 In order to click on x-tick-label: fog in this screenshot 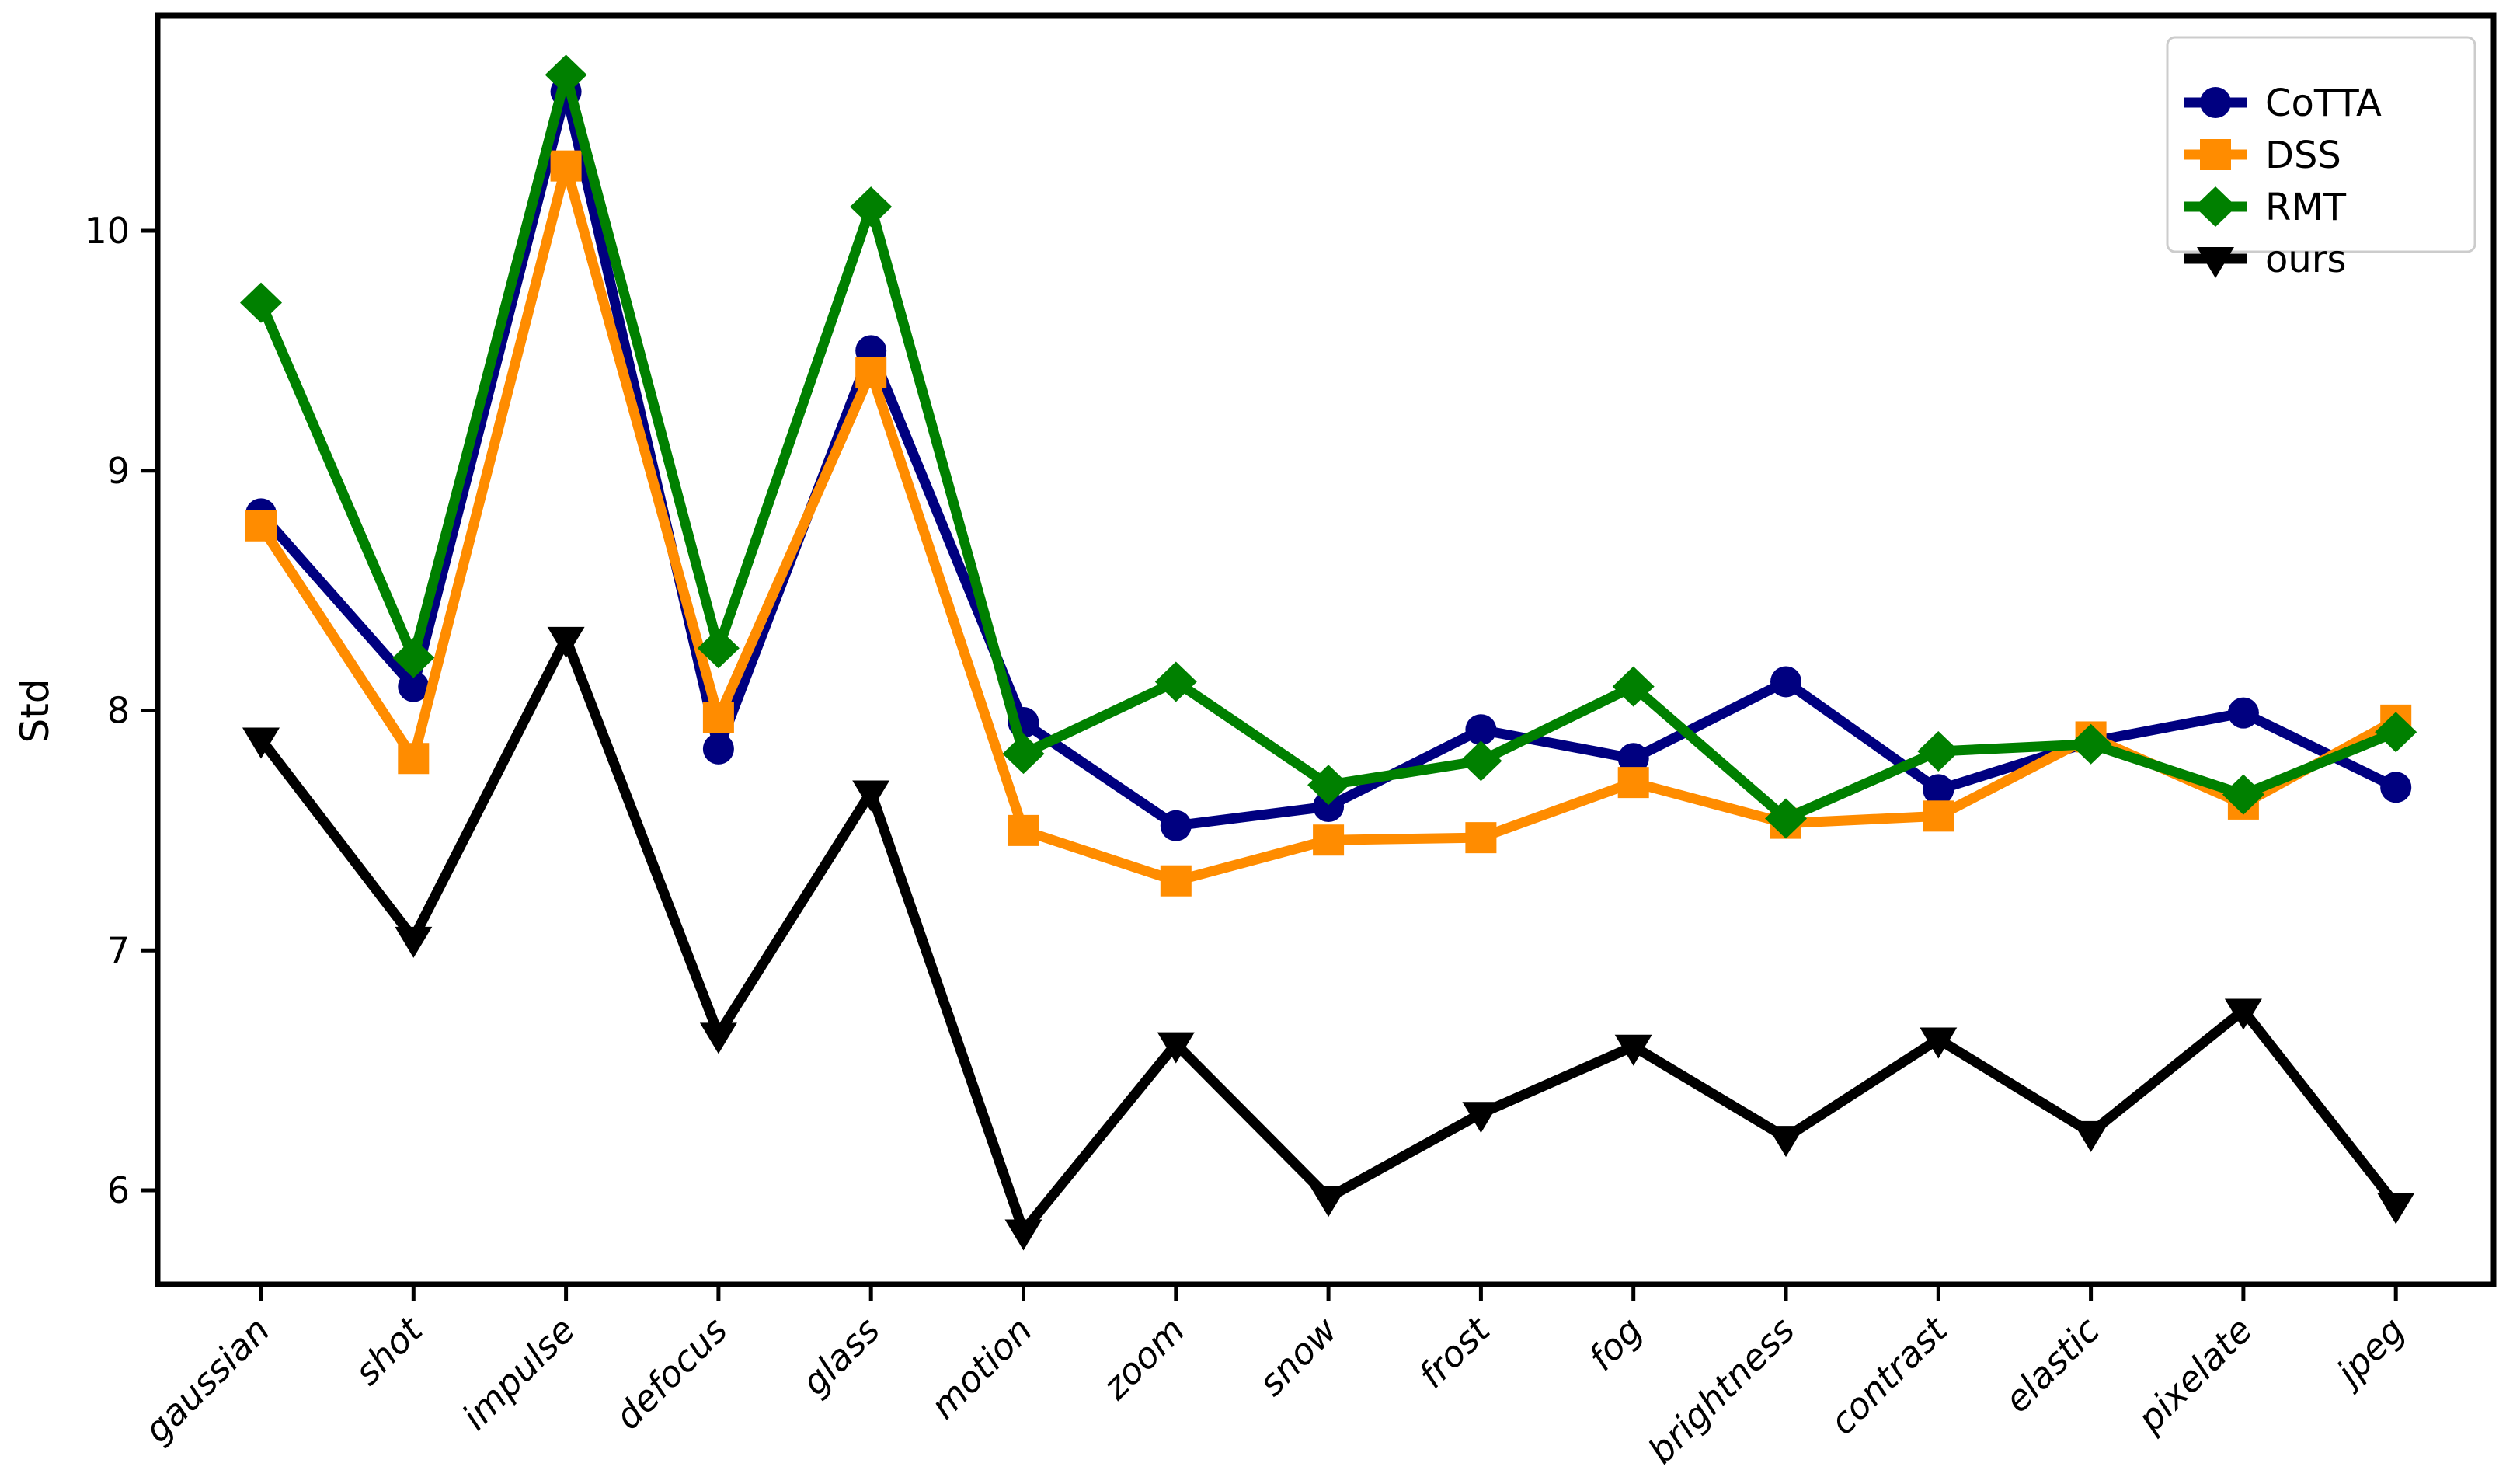, I will do `click(1615, 1344)`.